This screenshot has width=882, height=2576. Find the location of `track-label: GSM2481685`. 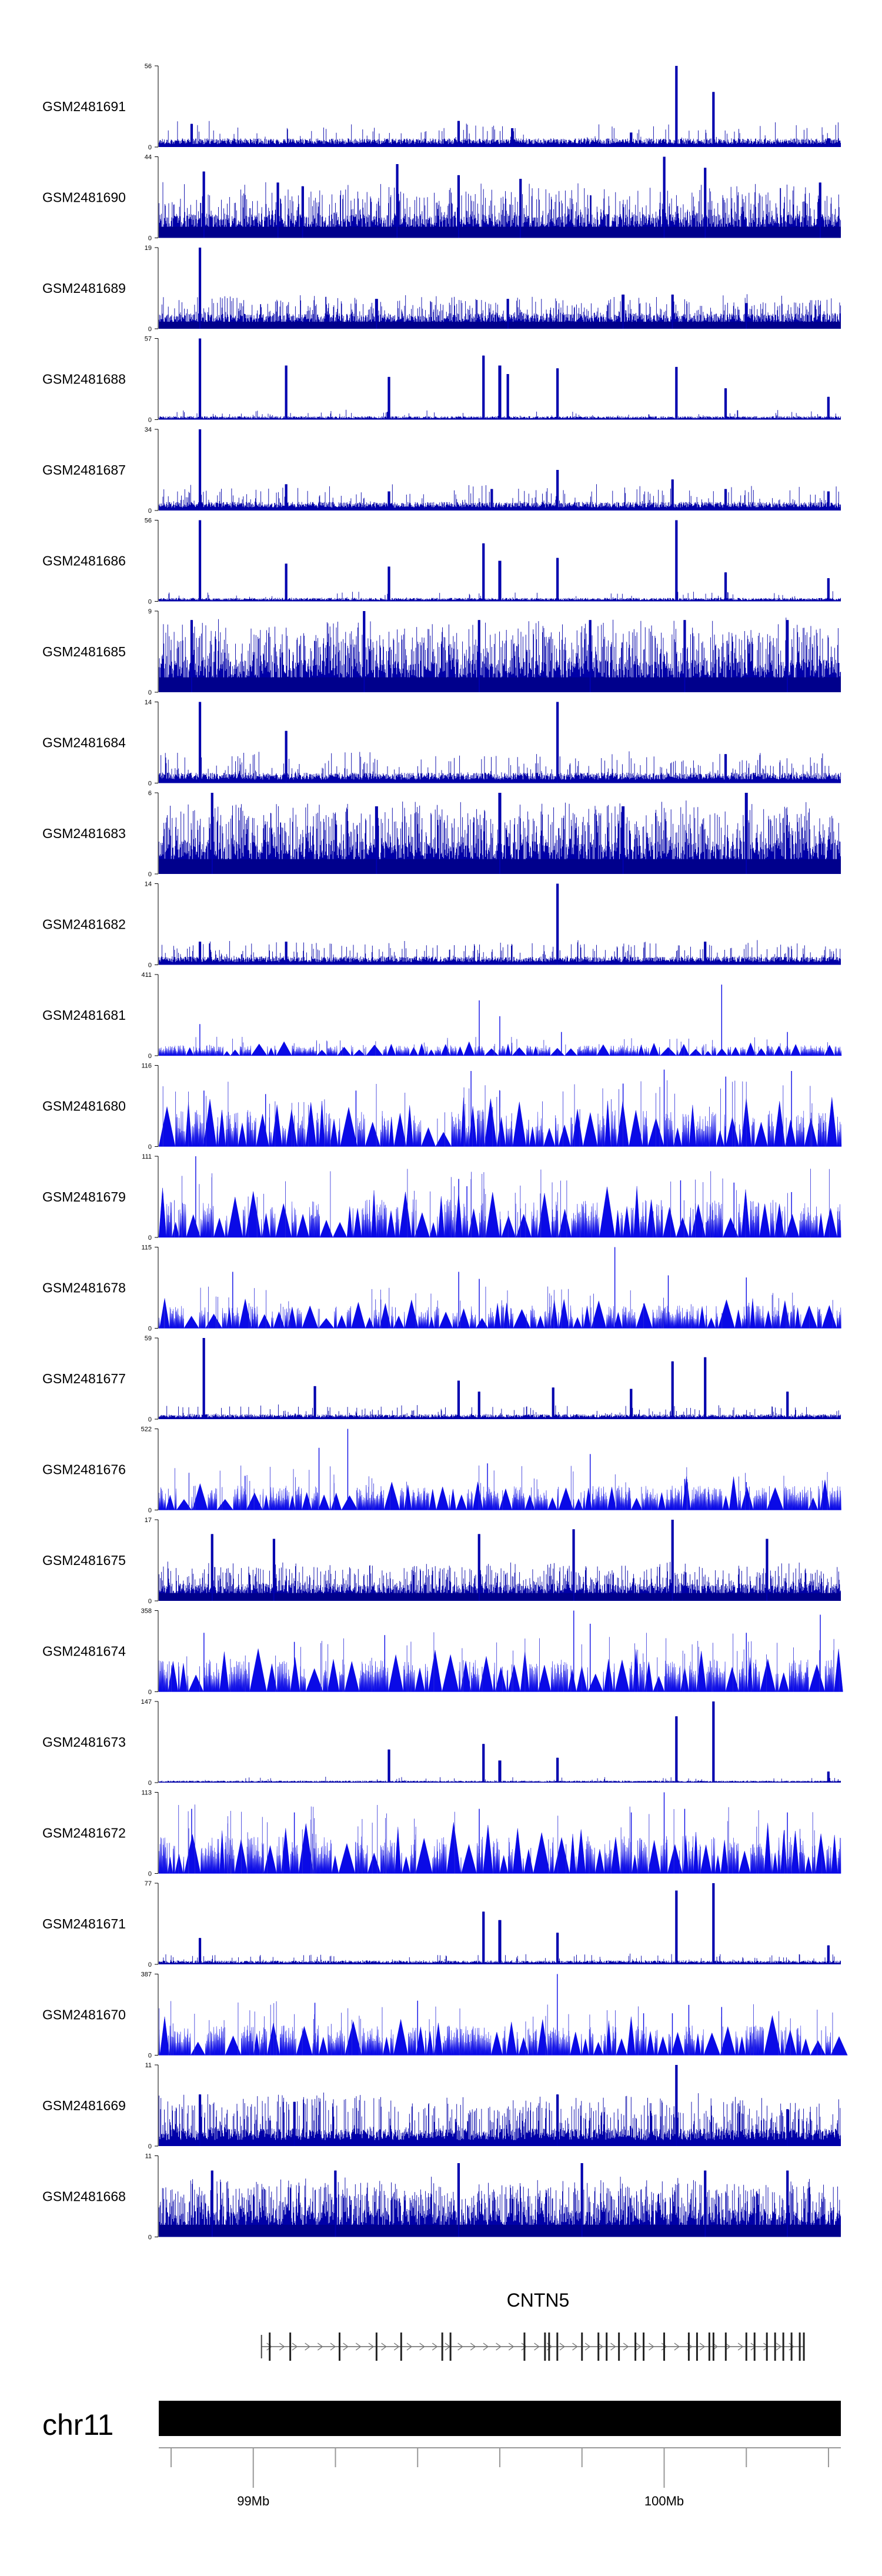

track-label: GSM2481685 is located at coordinates (84, 651).